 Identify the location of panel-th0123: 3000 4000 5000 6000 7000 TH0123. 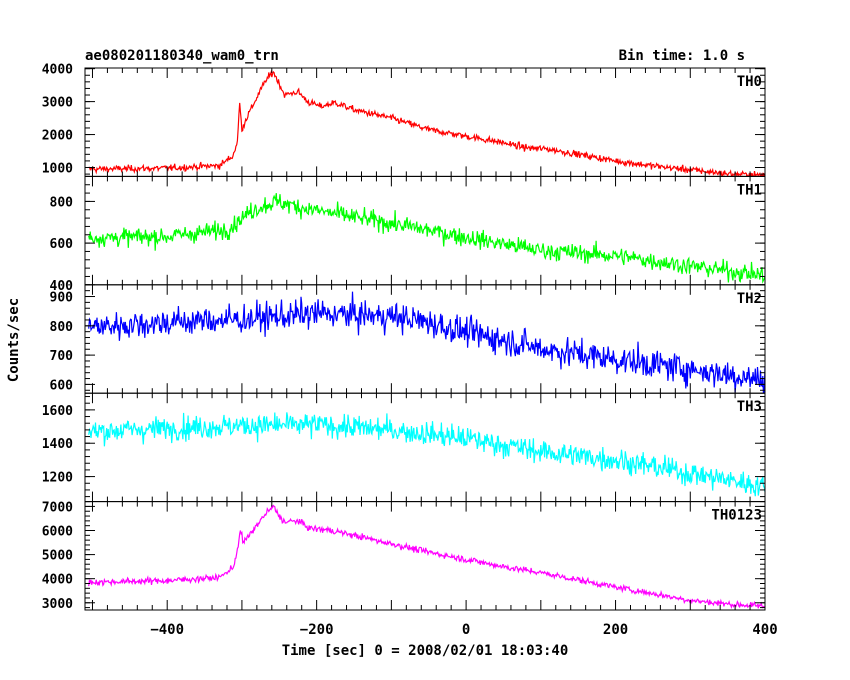
(404, 556).